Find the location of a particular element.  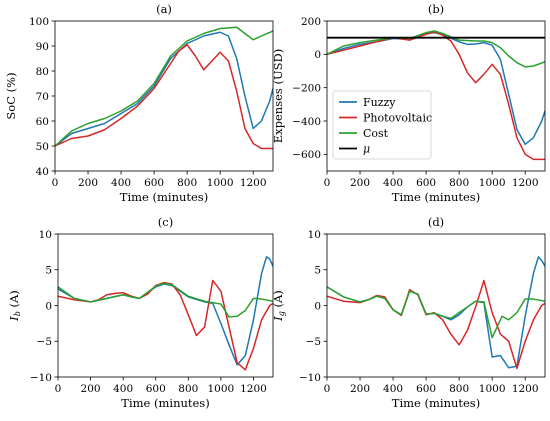

y-axis-title: SoC (%) is located at coordinates (11, 95).